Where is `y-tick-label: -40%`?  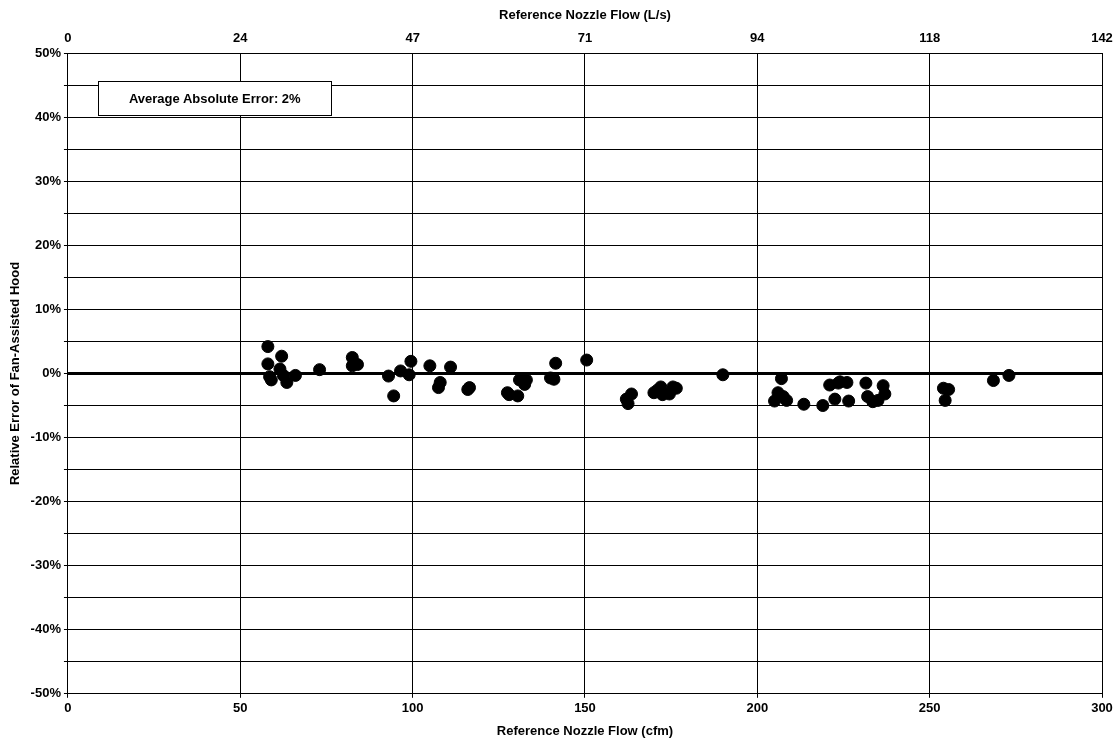 y-tick-label: -40% is located at coordinates (46, 629).